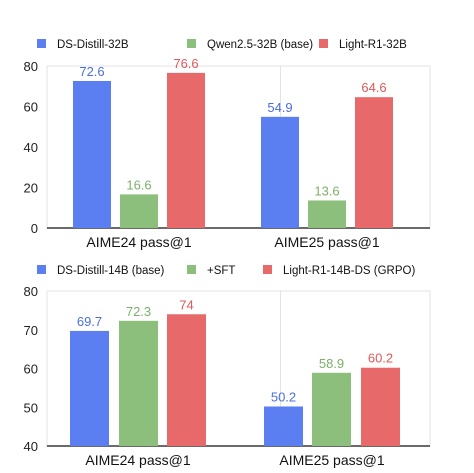 Image resolution: width=474 pixels, height=473 pixels. What do you see at coordinates (91, 71) in the screenshot?
I see `bar-value-label: 72.6` at bounding box center [91, 71].